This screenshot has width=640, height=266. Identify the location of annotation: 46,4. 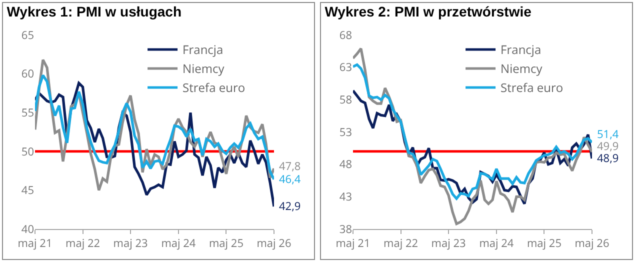
(290, 179).